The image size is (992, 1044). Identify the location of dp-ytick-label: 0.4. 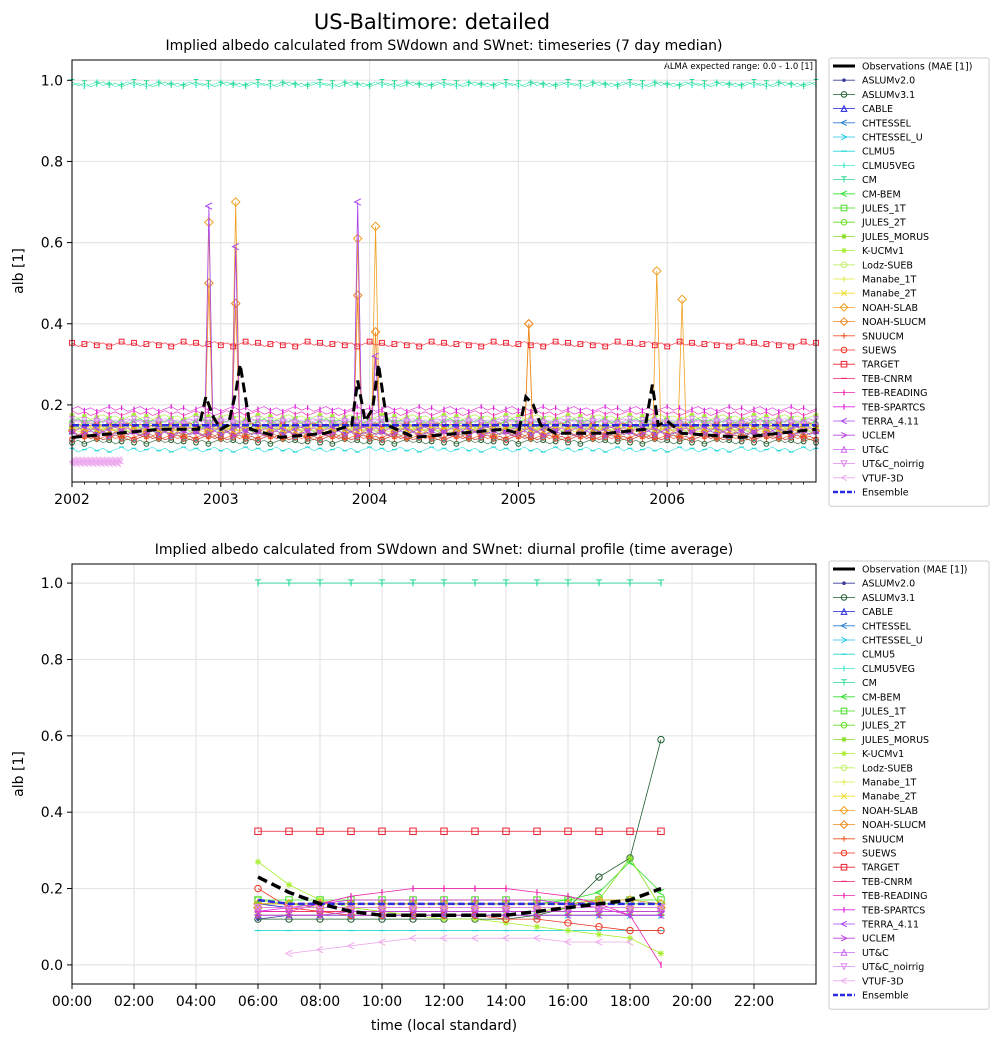
(52, 813).